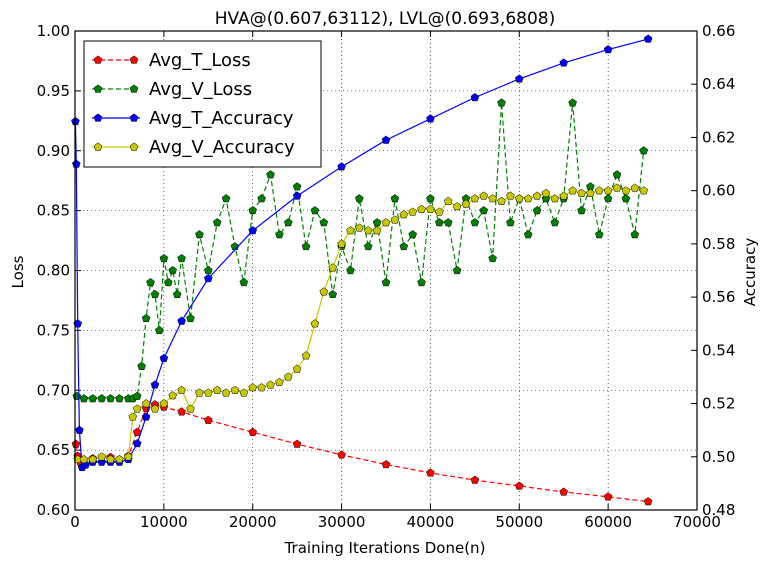 The height and width of the screenshot is (568, 769). I want to click on x-tick-label-1: 10000, so click(164, 522).